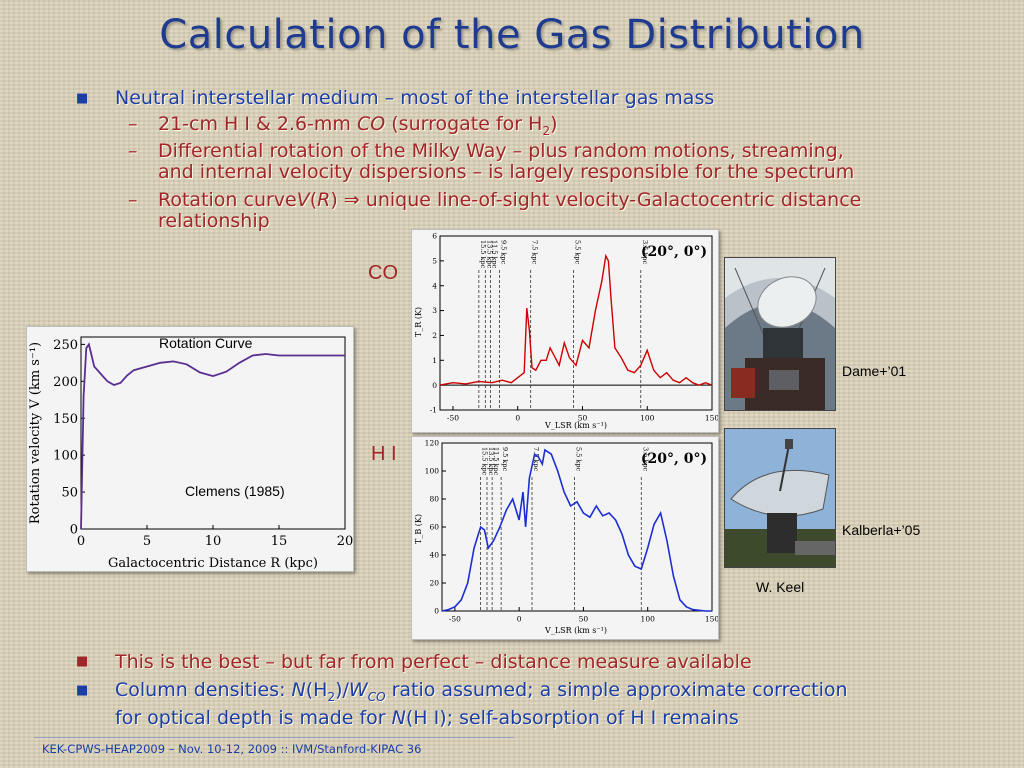 The image size is (1024, 768). What do you see at coordinates (434, 260) in the screenshot?
I see `y-tick-label: 5` at bounding box center [434, 260].